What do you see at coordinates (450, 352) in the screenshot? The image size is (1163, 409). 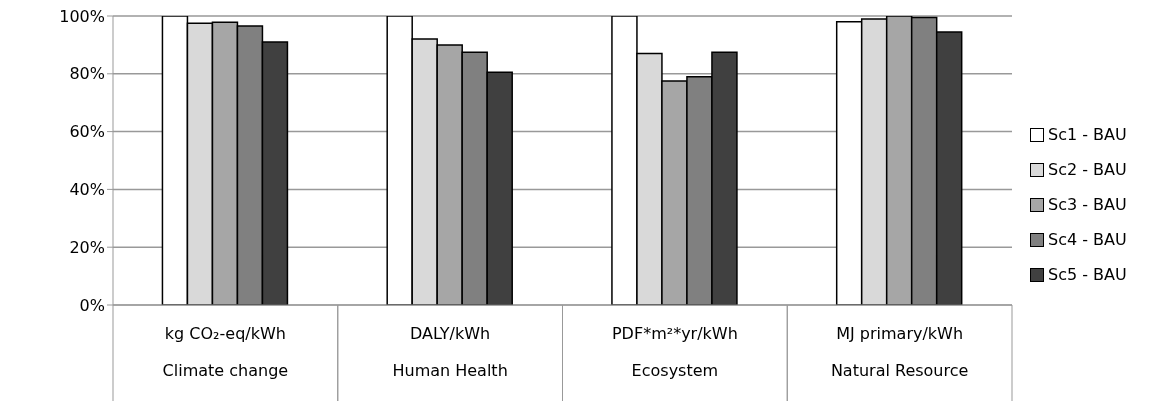 I see `x-tick-label: DALY/kWh Human Health` at bounding box center [450, 352].